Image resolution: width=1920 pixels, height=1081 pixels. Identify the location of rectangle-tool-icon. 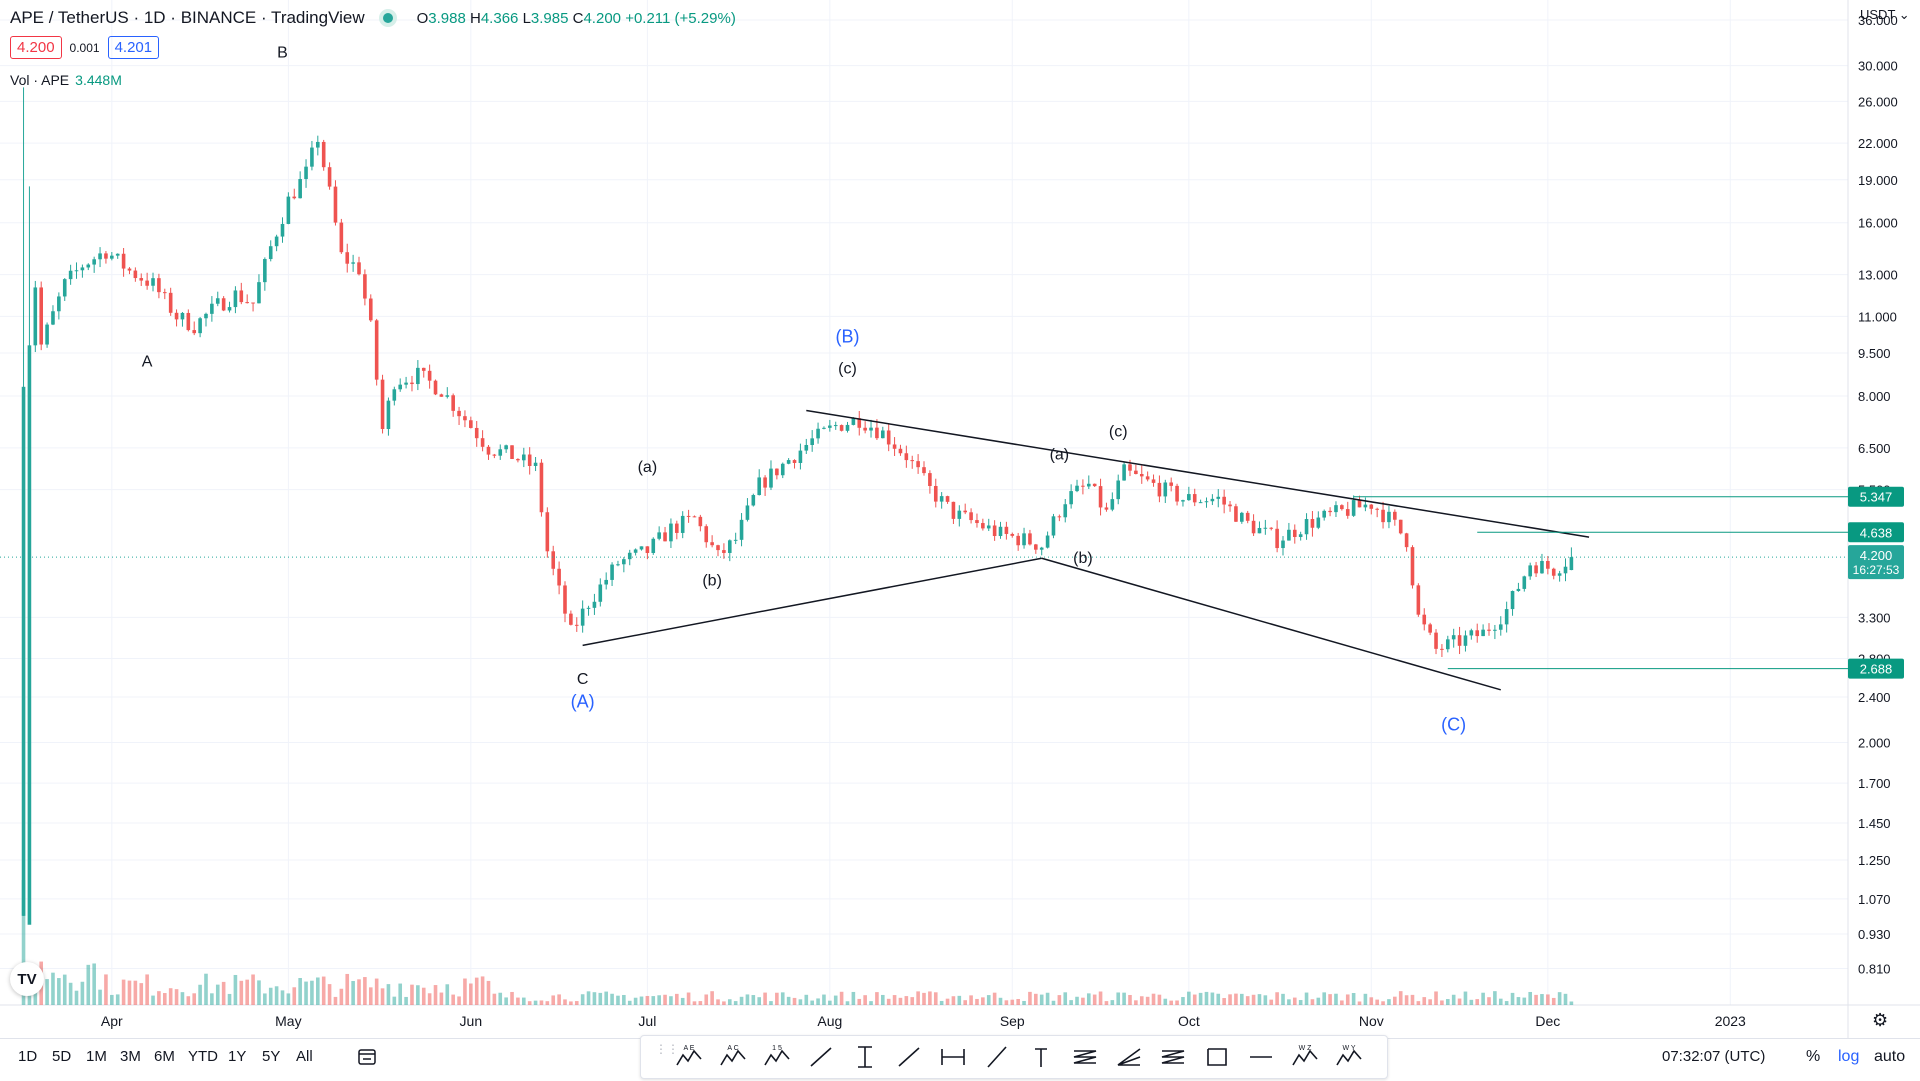
(1217, 1057).